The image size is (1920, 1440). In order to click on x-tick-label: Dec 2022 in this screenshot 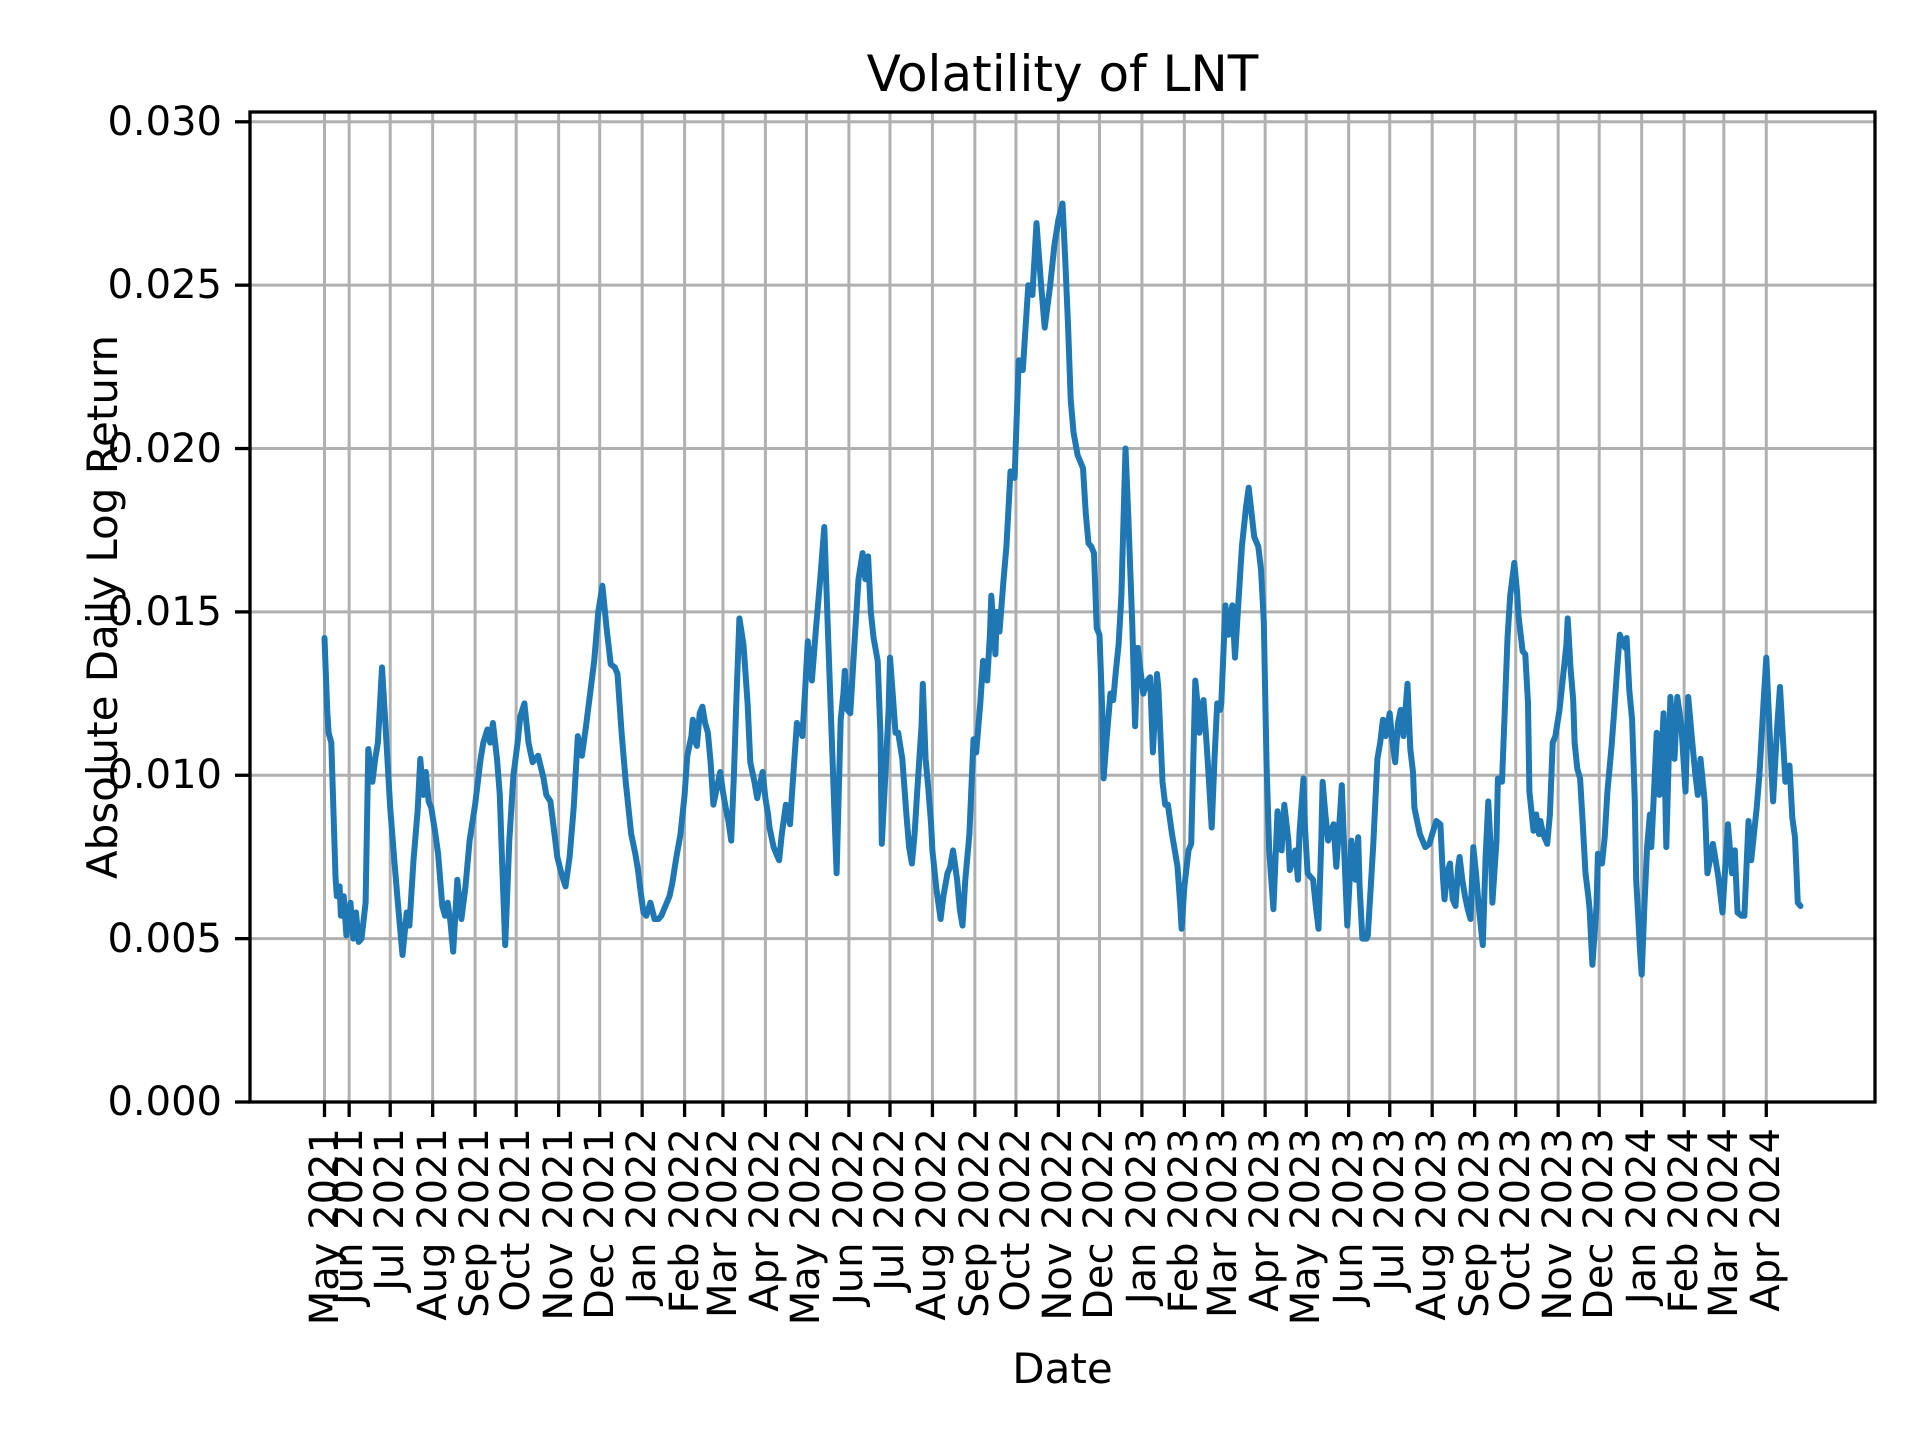, I will do `click(1099, 1224)`.